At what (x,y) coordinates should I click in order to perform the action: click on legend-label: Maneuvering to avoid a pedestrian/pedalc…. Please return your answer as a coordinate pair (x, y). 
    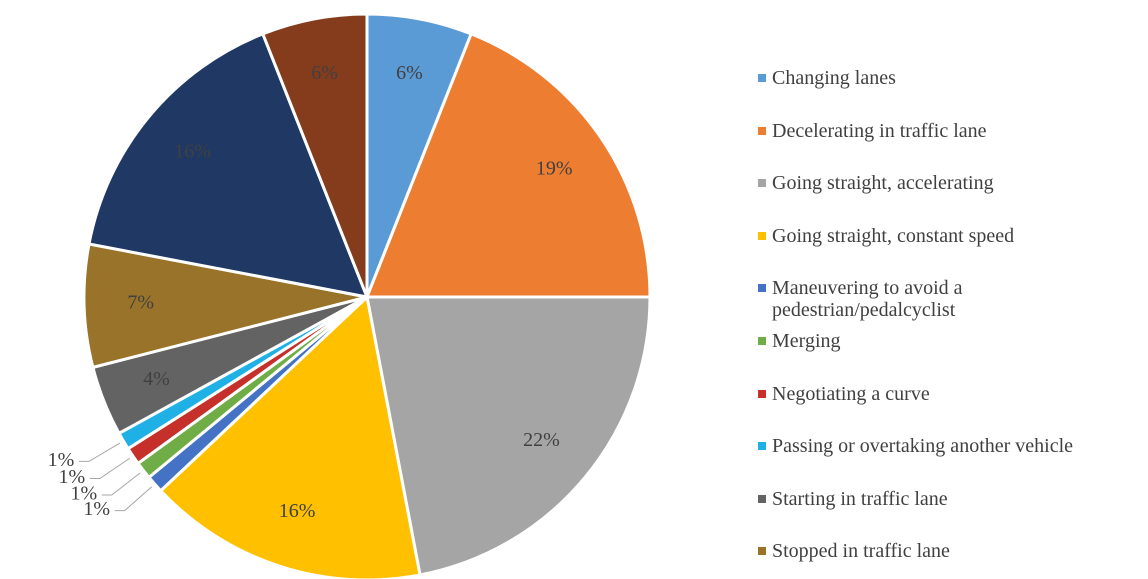
    Looking at the image, I should click on (867, 299).